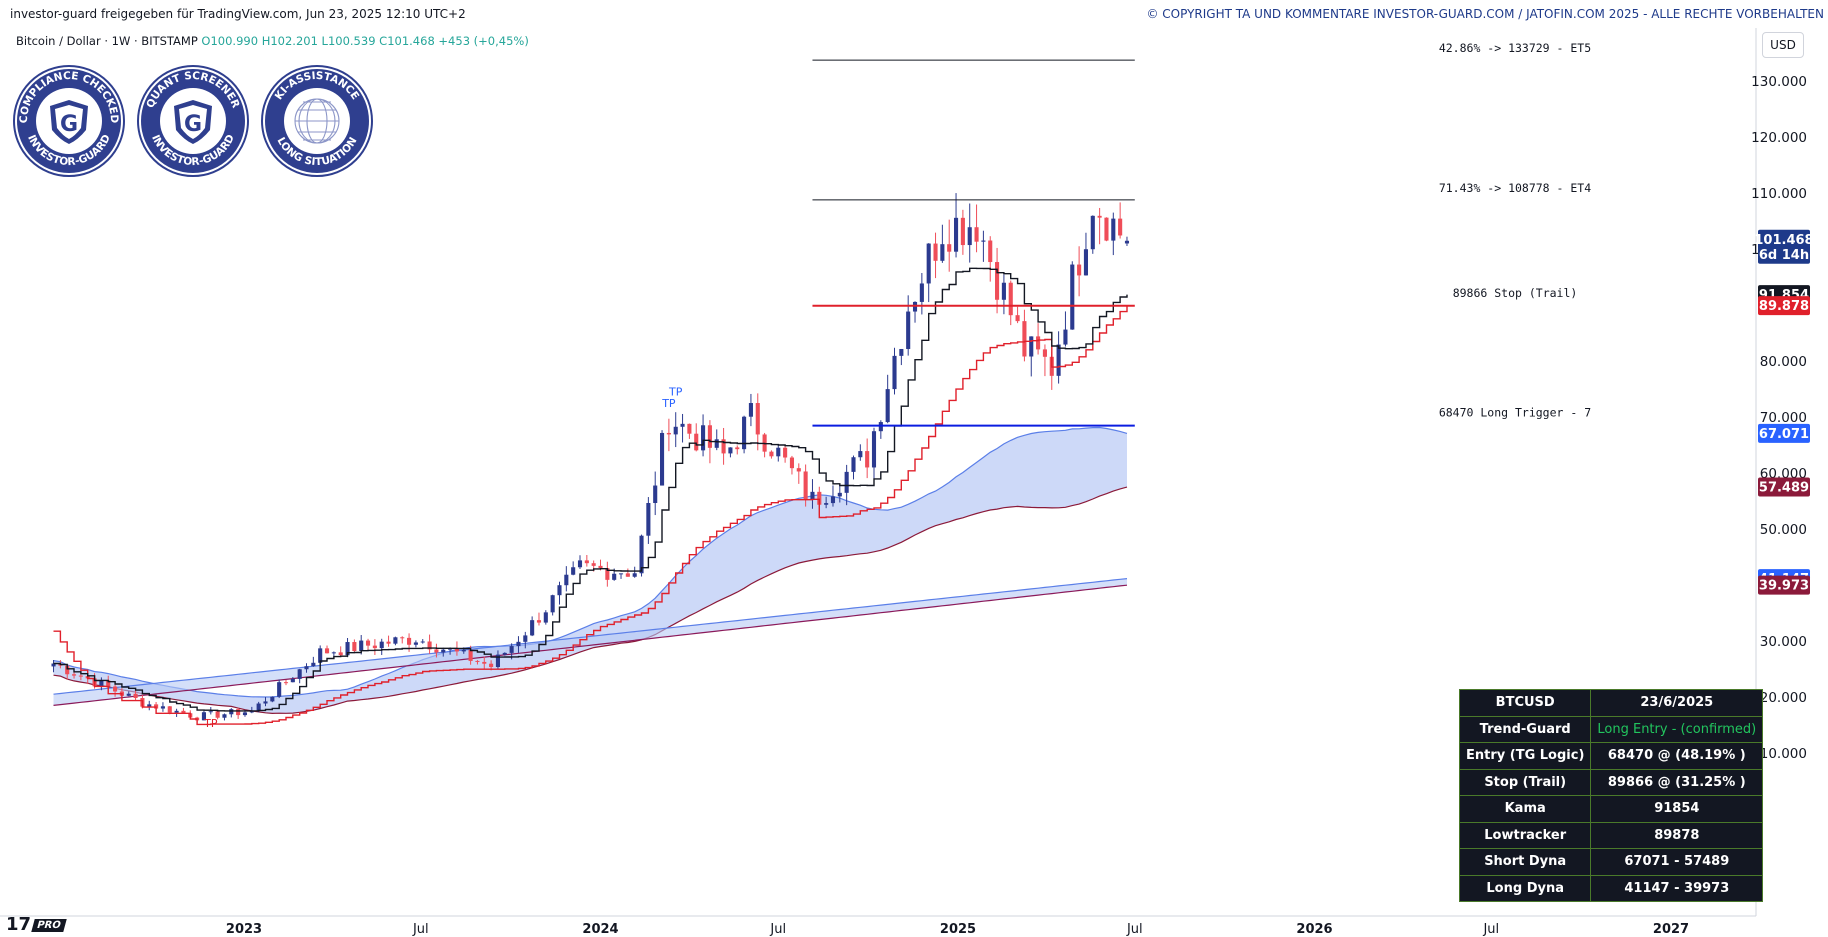  I want to click on y-tick-label: 130.000, so click(1779, 82).